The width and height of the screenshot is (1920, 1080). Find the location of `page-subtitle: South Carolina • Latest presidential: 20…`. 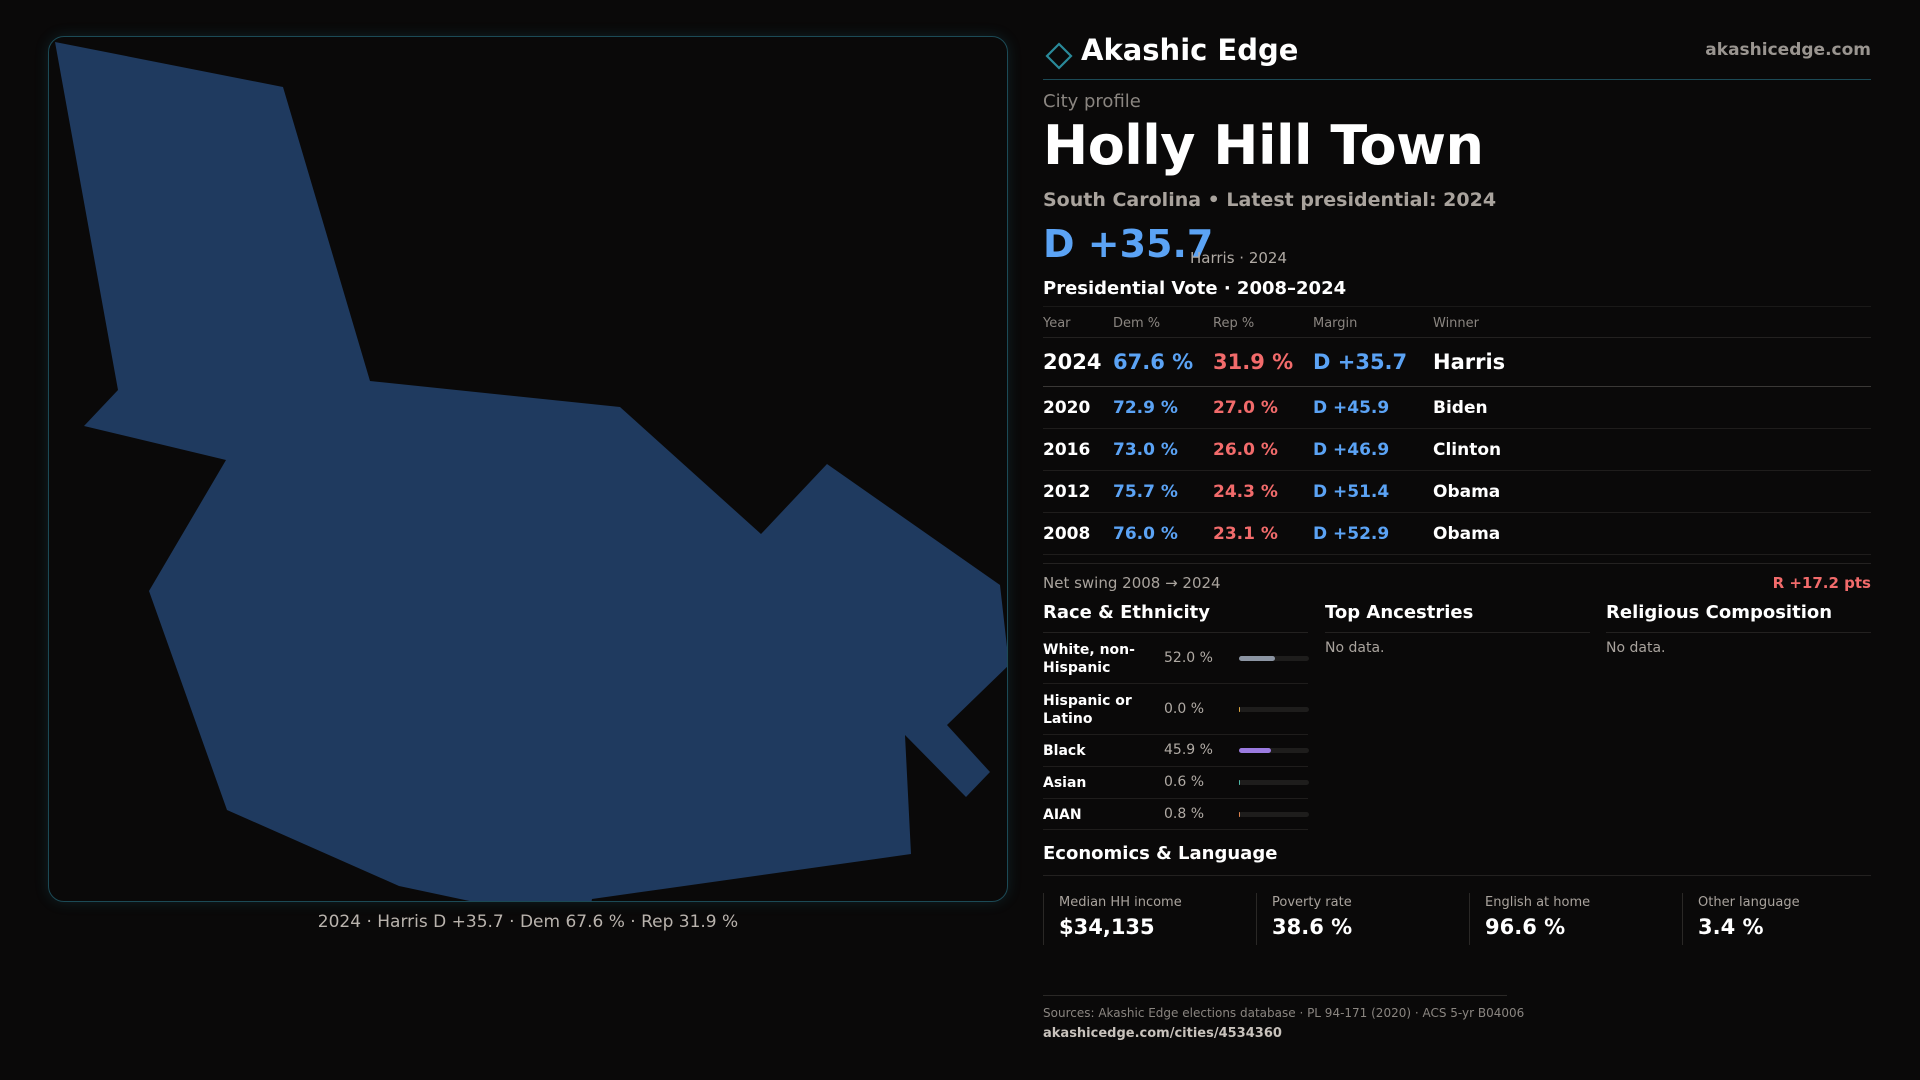

page-subtitle: South Carolina • Latest presidential: 20… is located at coordinates (1270, 200).